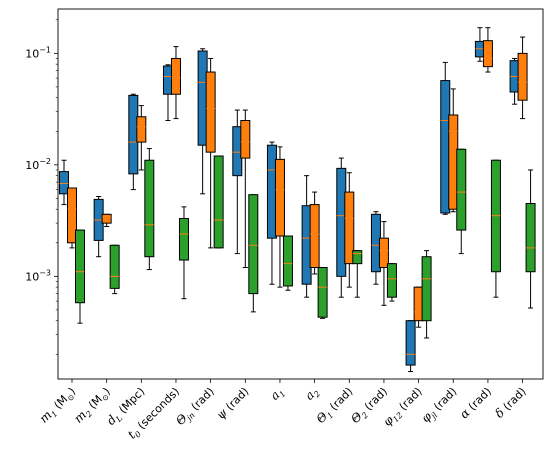  Describe the element at coordinates (510, 402) in the screenshot. I see `x-category-label: δ (rad)` at that location.